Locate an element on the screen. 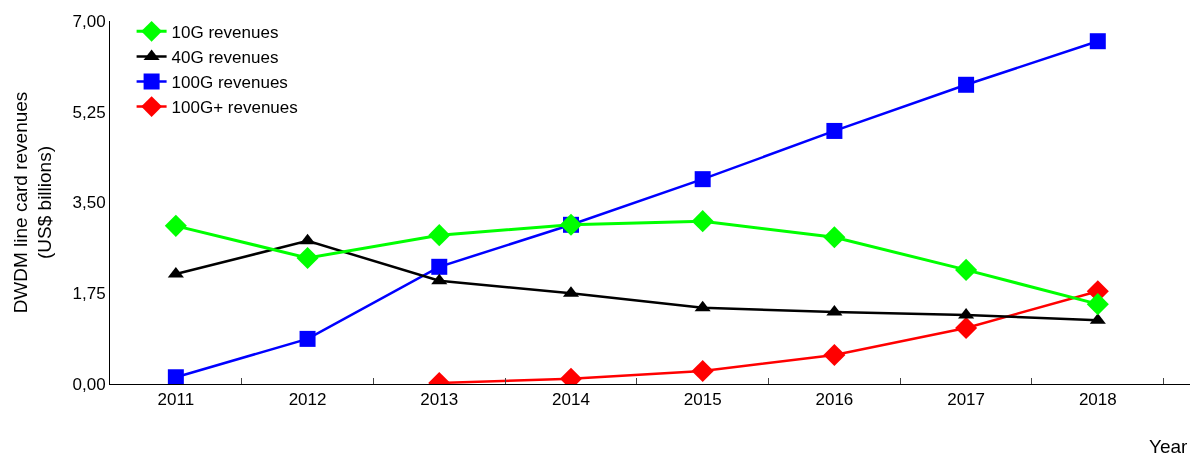 The width and height of the screenshot is (1202, 464). legend-label: 100G revenues is located at coordinates (229, 83).